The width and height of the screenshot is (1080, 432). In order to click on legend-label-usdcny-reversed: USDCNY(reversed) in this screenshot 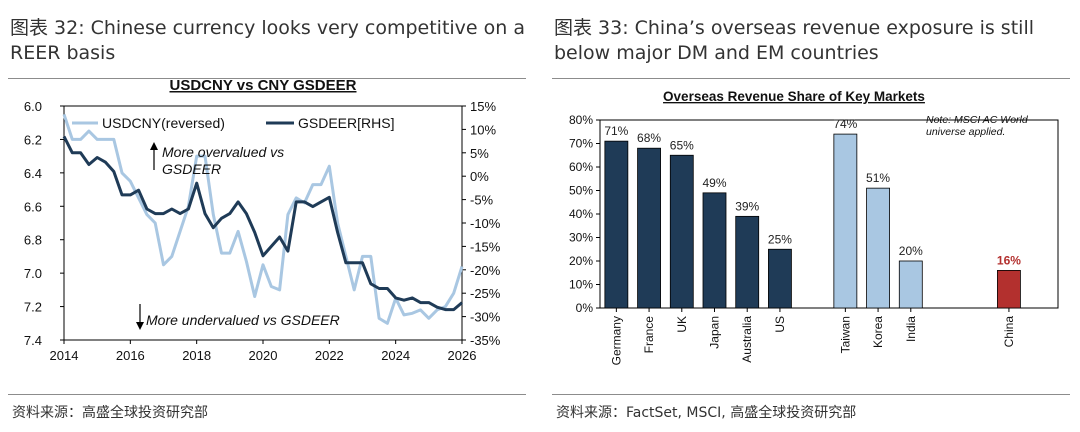, I will do `click(163, 123)`.